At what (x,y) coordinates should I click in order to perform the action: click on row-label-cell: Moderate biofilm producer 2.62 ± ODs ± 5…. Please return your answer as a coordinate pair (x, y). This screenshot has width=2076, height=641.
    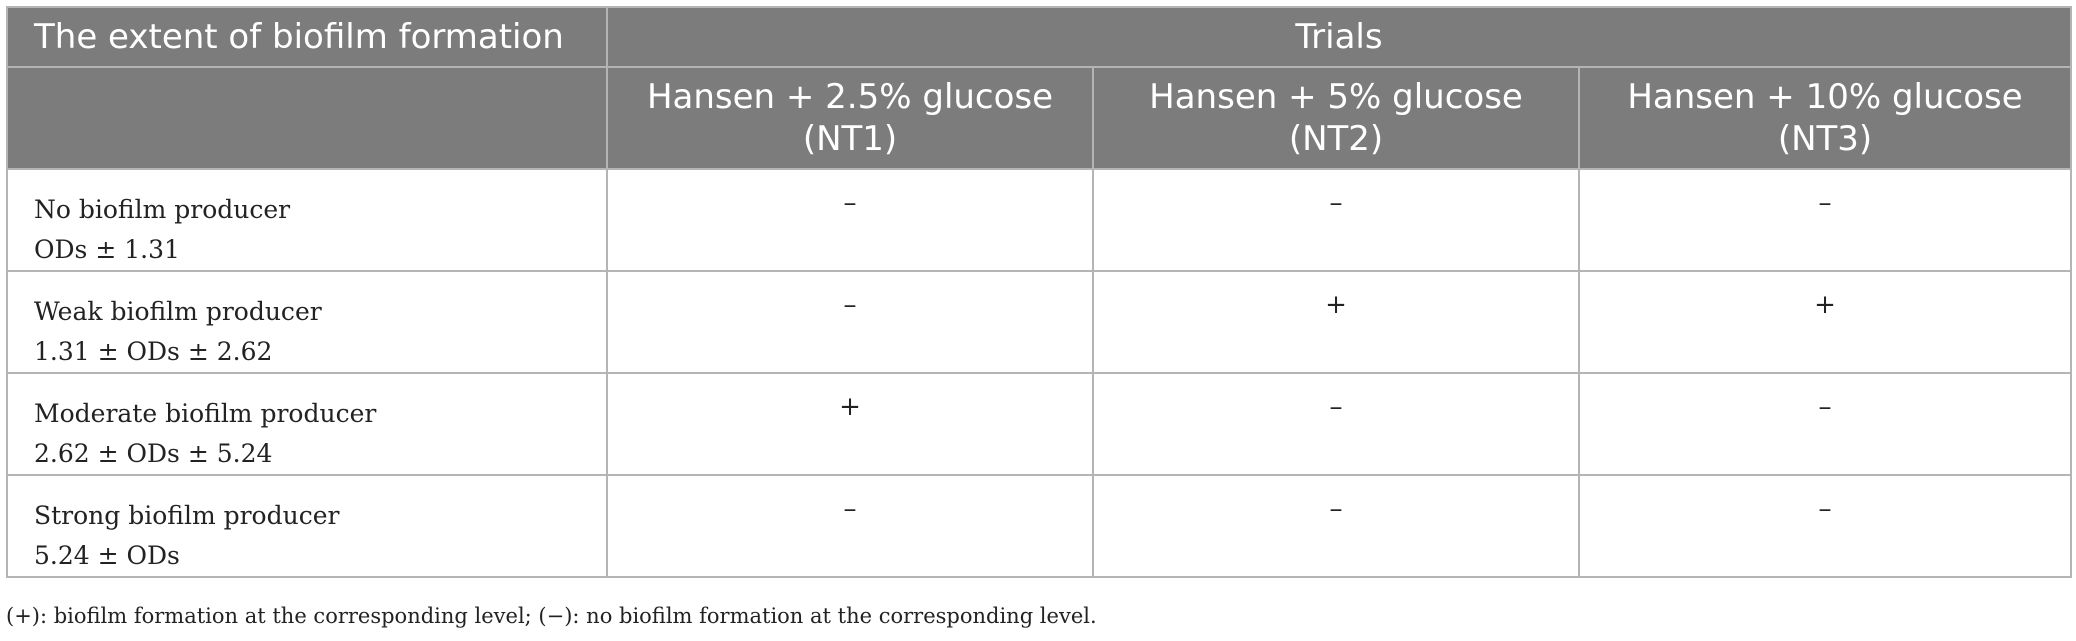
    Looking at the image, I should click on (307, 424).